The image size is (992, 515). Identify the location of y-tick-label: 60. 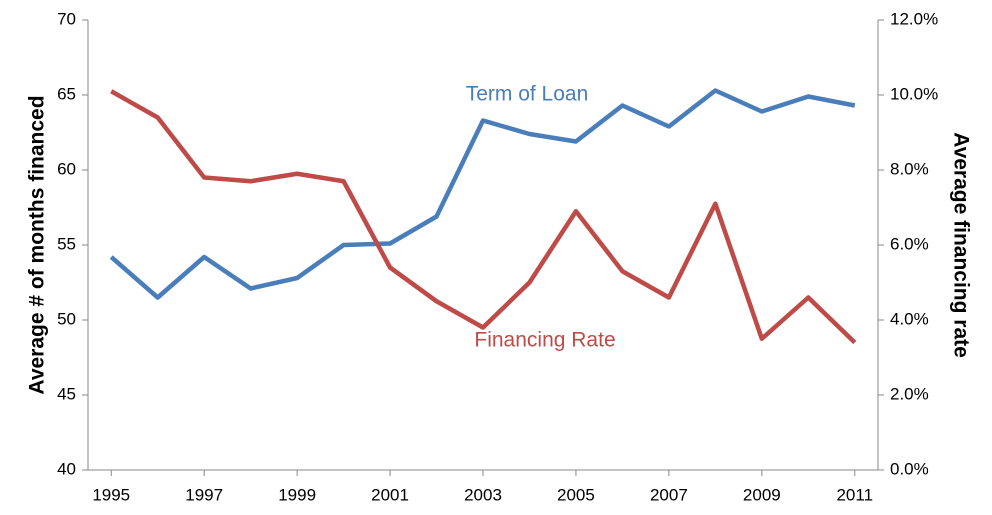
(66, 168).